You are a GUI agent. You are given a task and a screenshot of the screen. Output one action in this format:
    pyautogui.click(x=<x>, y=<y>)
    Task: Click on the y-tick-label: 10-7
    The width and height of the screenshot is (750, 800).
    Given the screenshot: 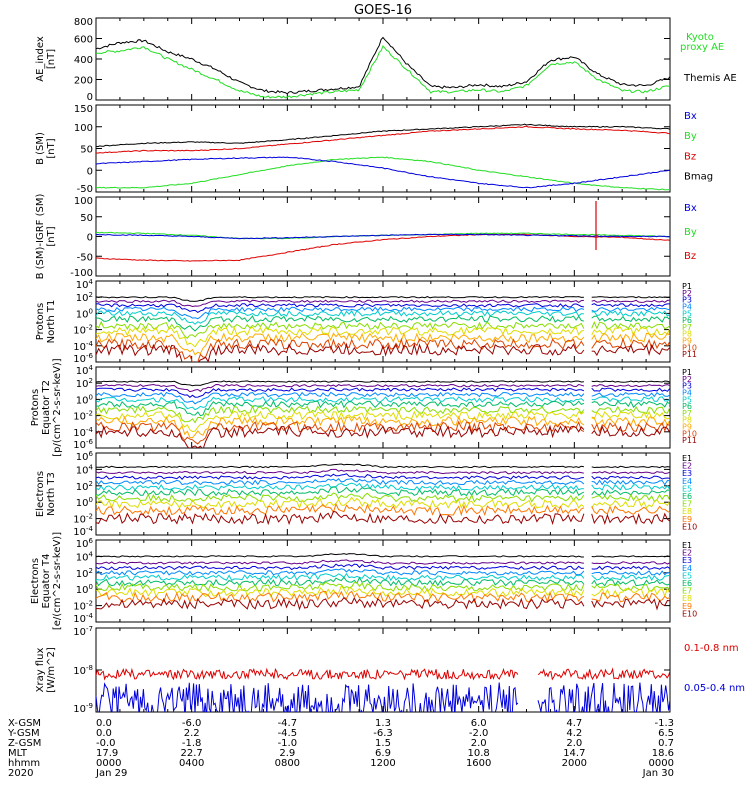 What is the action you would take?
    pyautogui.click(x=83, y=631)
    